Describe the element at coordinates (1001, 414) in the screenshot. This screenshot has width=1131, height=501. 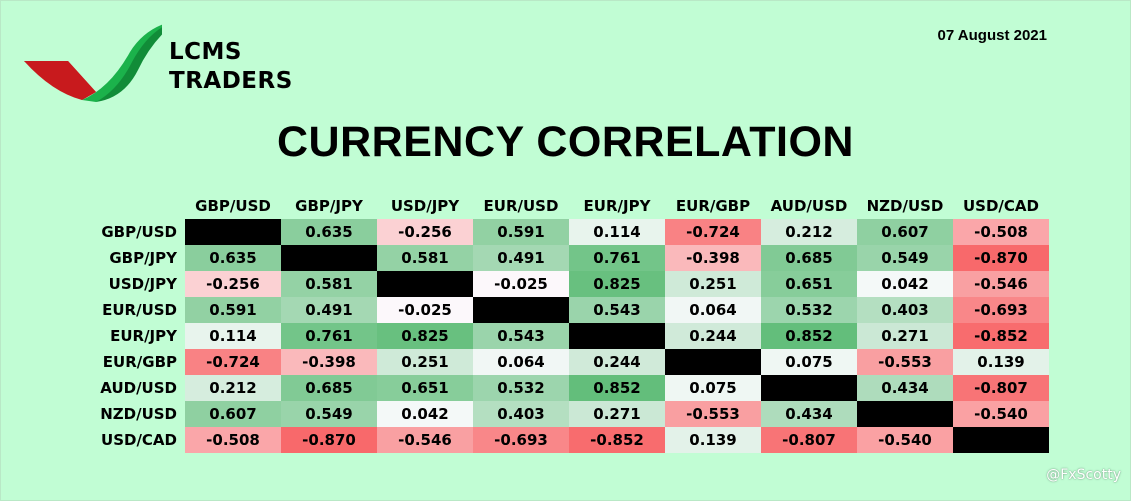
I see `correlation-cell: -0.540` at that location.